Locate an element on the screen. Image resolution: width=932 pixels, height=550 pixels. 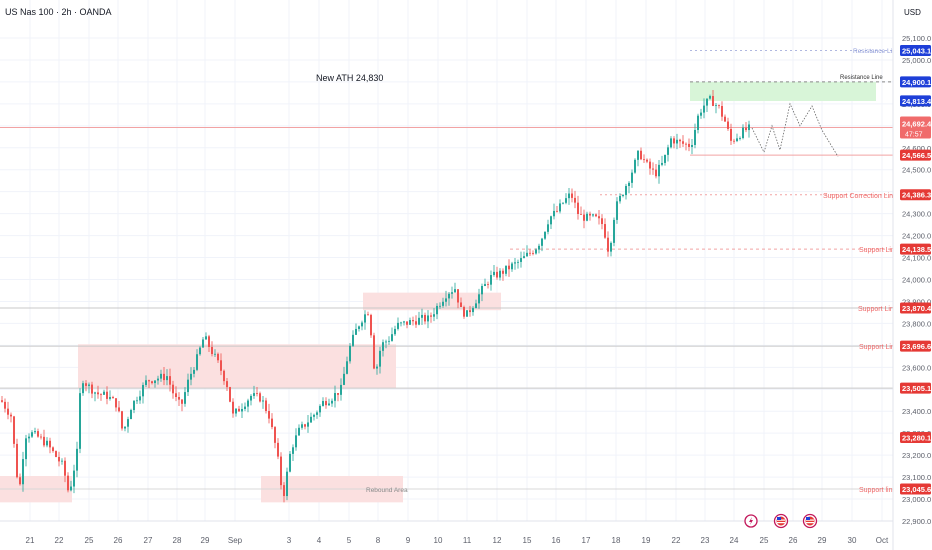
tag-r3-text: 24,813.4 is located at coordinates (917, 101).